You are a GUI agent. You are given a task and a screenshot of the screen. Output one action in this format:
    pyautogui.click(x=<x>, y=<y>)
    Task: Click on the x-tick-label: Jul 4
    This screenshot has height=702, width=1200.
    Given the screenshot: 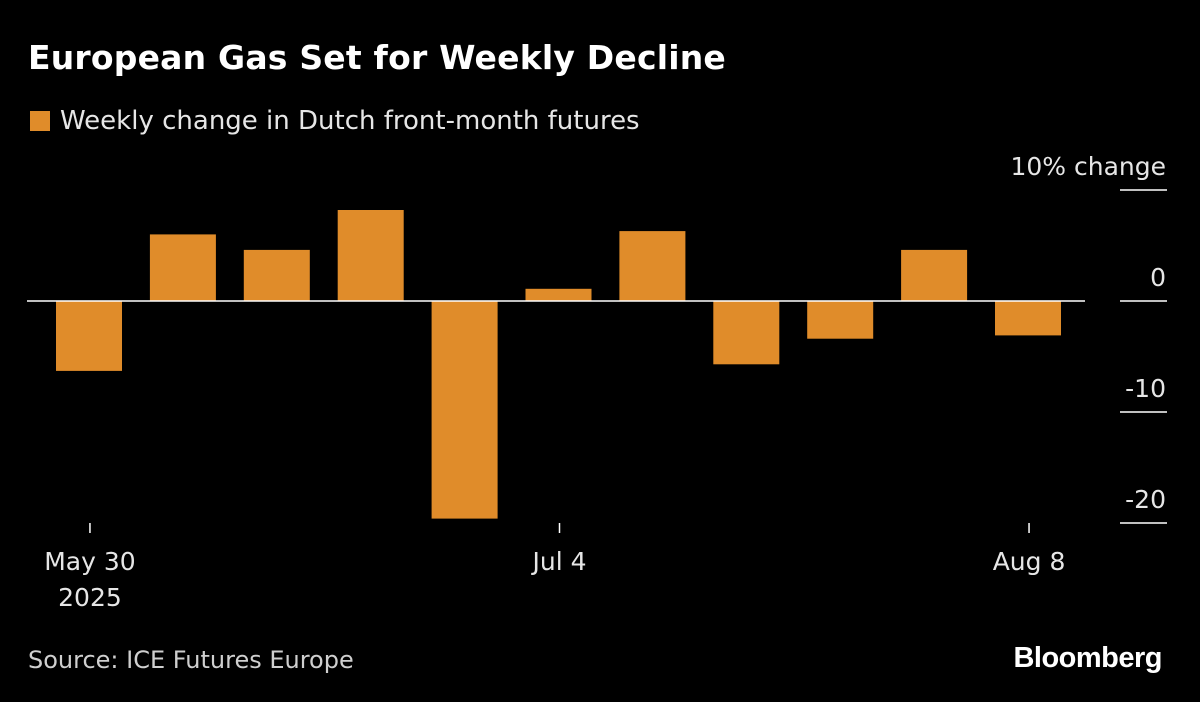 What is the action you would take?
    pyautogui.click(x=558, y=561)
    